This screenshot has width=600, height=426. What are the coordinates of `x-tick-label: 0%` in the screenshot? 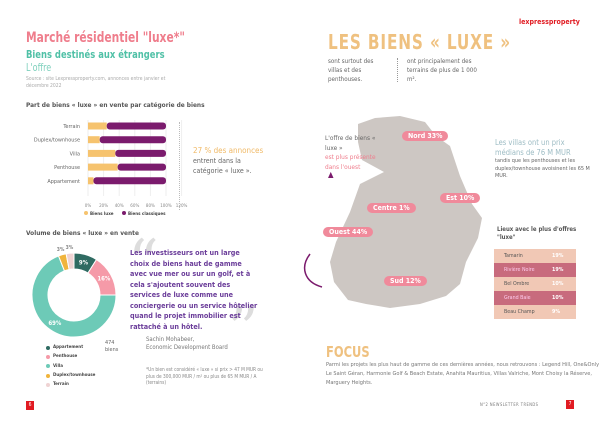 It's located at (88, 206).